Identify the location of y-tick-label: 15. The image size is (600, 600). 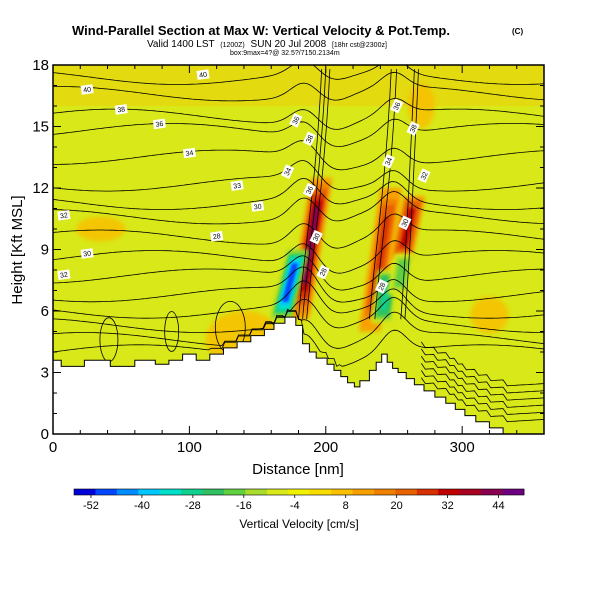
(40, 127).